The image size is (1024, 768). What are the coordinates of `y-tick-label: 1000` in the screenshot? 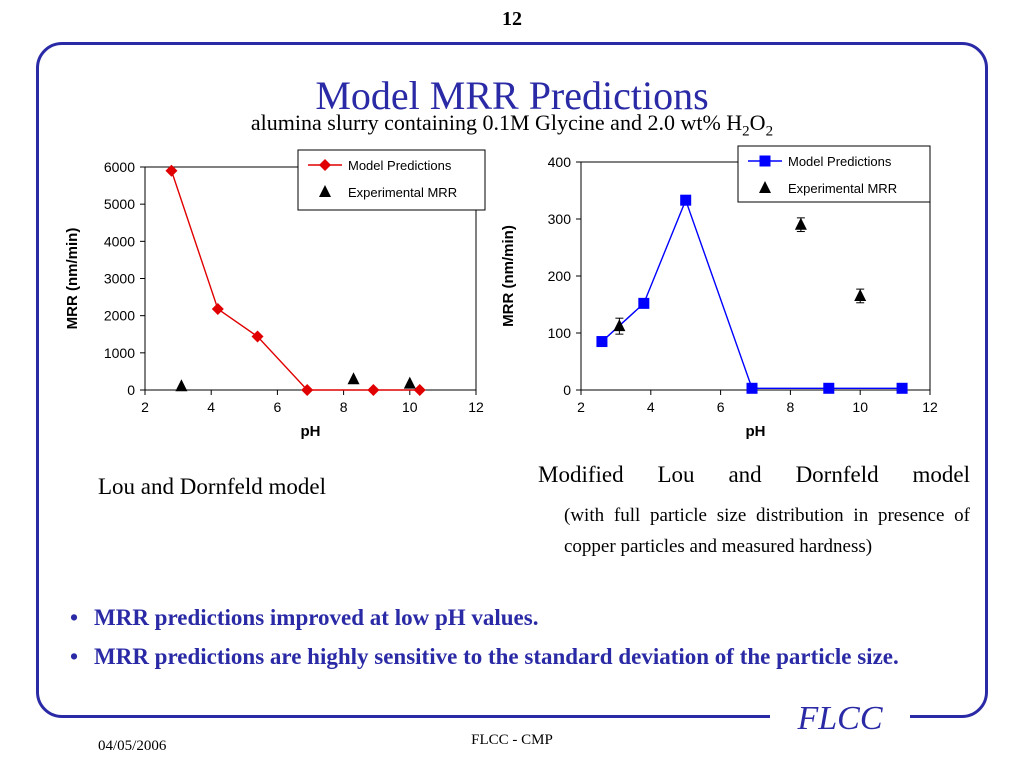 It's located at (119, 353).